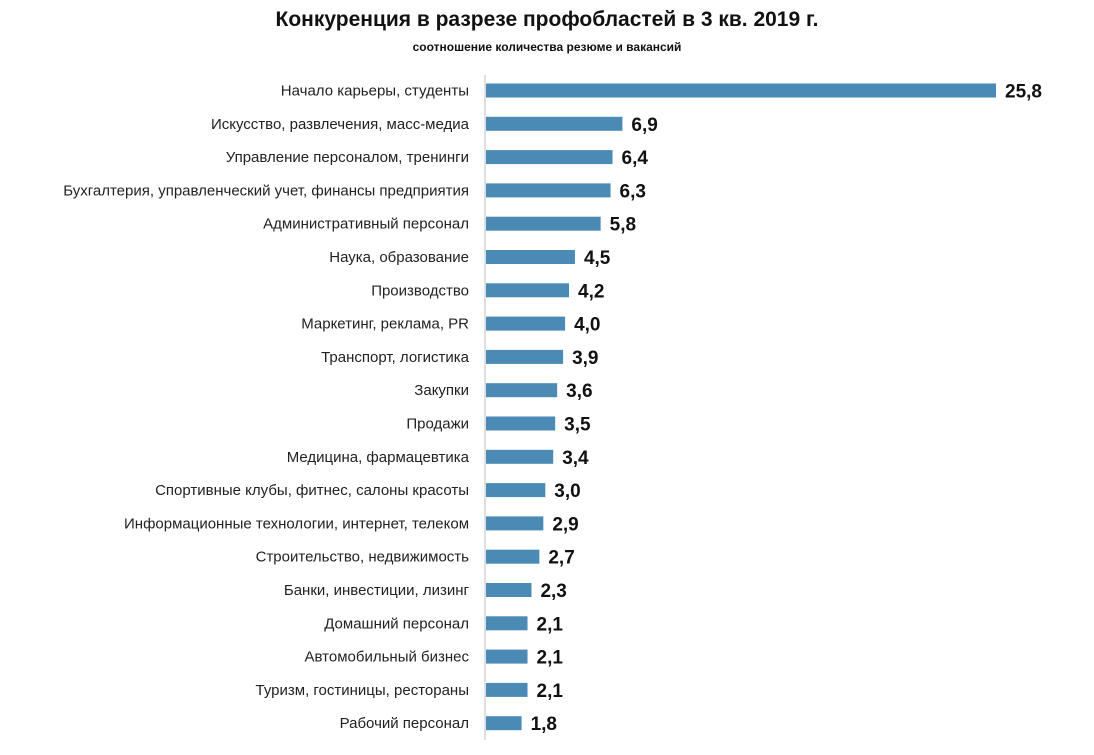  I want to click on value-label: 3,6, so click(579, 391).